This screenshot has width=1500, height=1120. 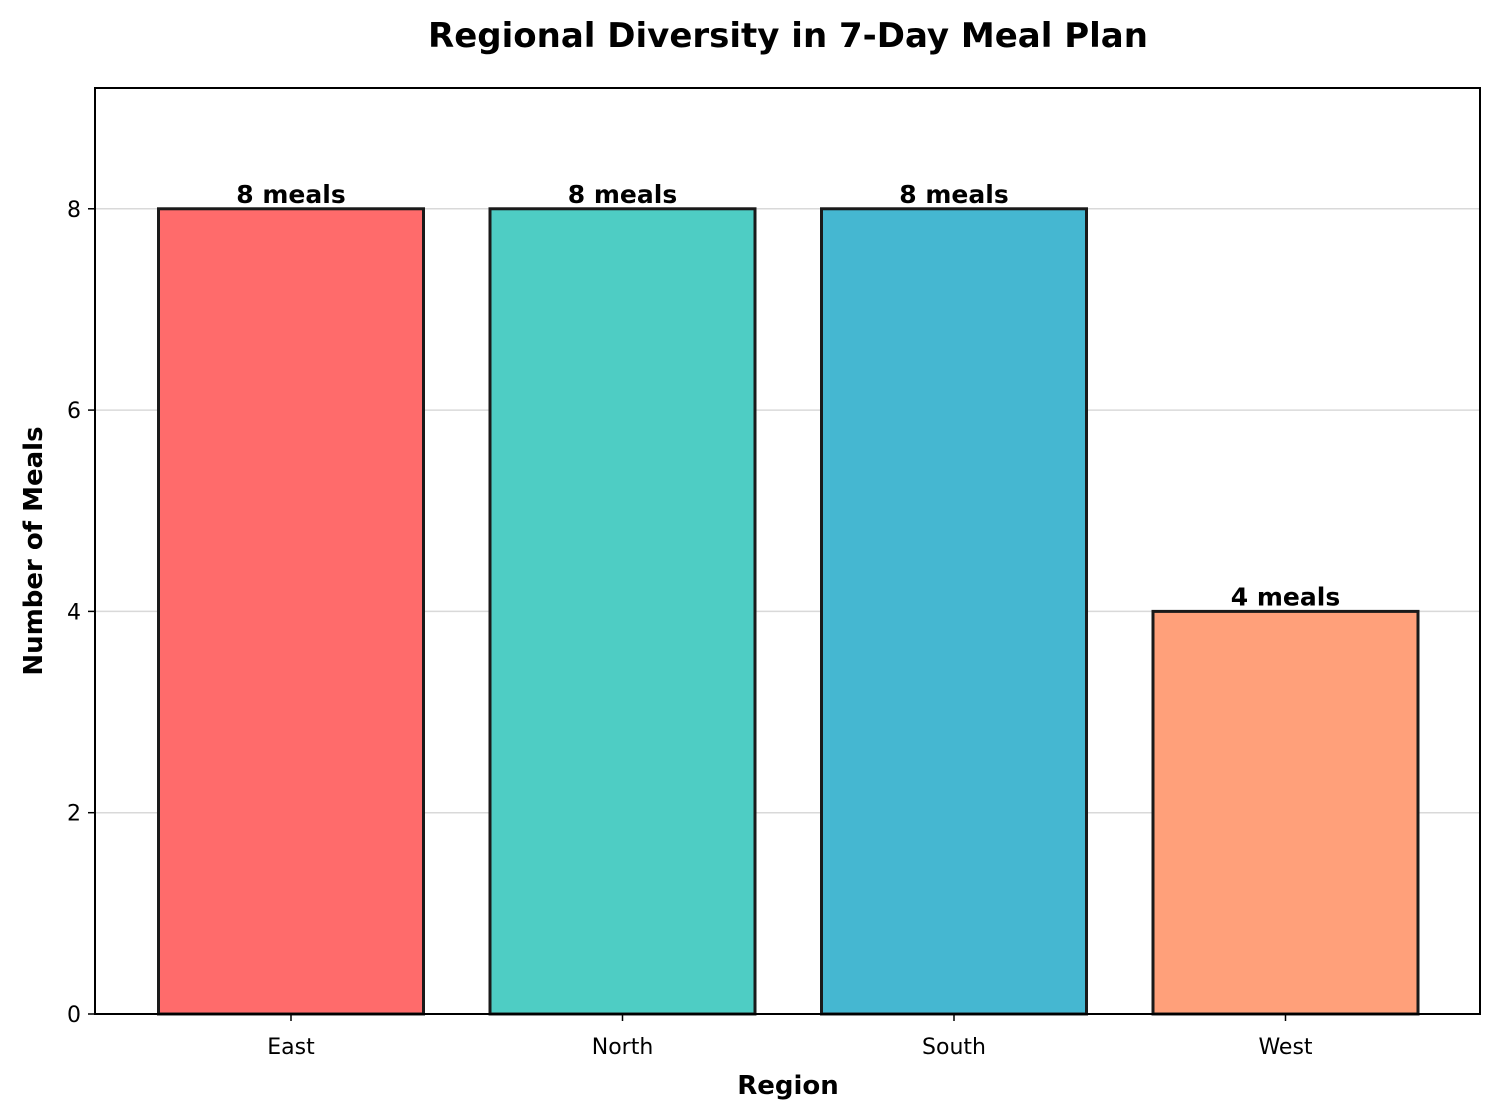 I want to click on bar-south, so click(x=954, y=611).